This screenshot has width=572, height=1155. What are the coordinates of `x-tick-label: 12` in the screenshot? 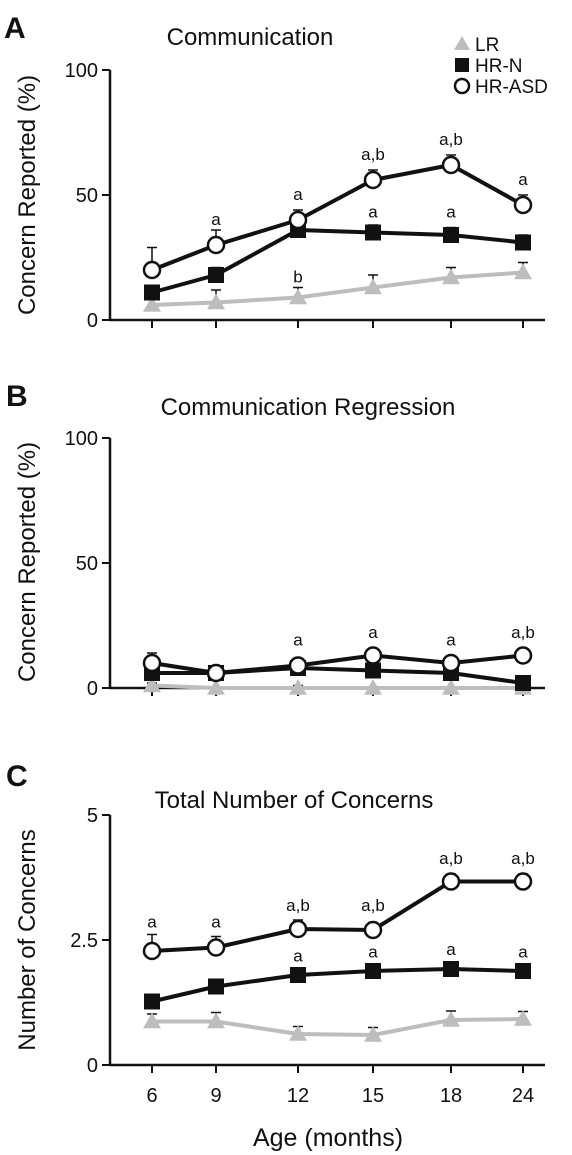 It's located at (298, 1096).